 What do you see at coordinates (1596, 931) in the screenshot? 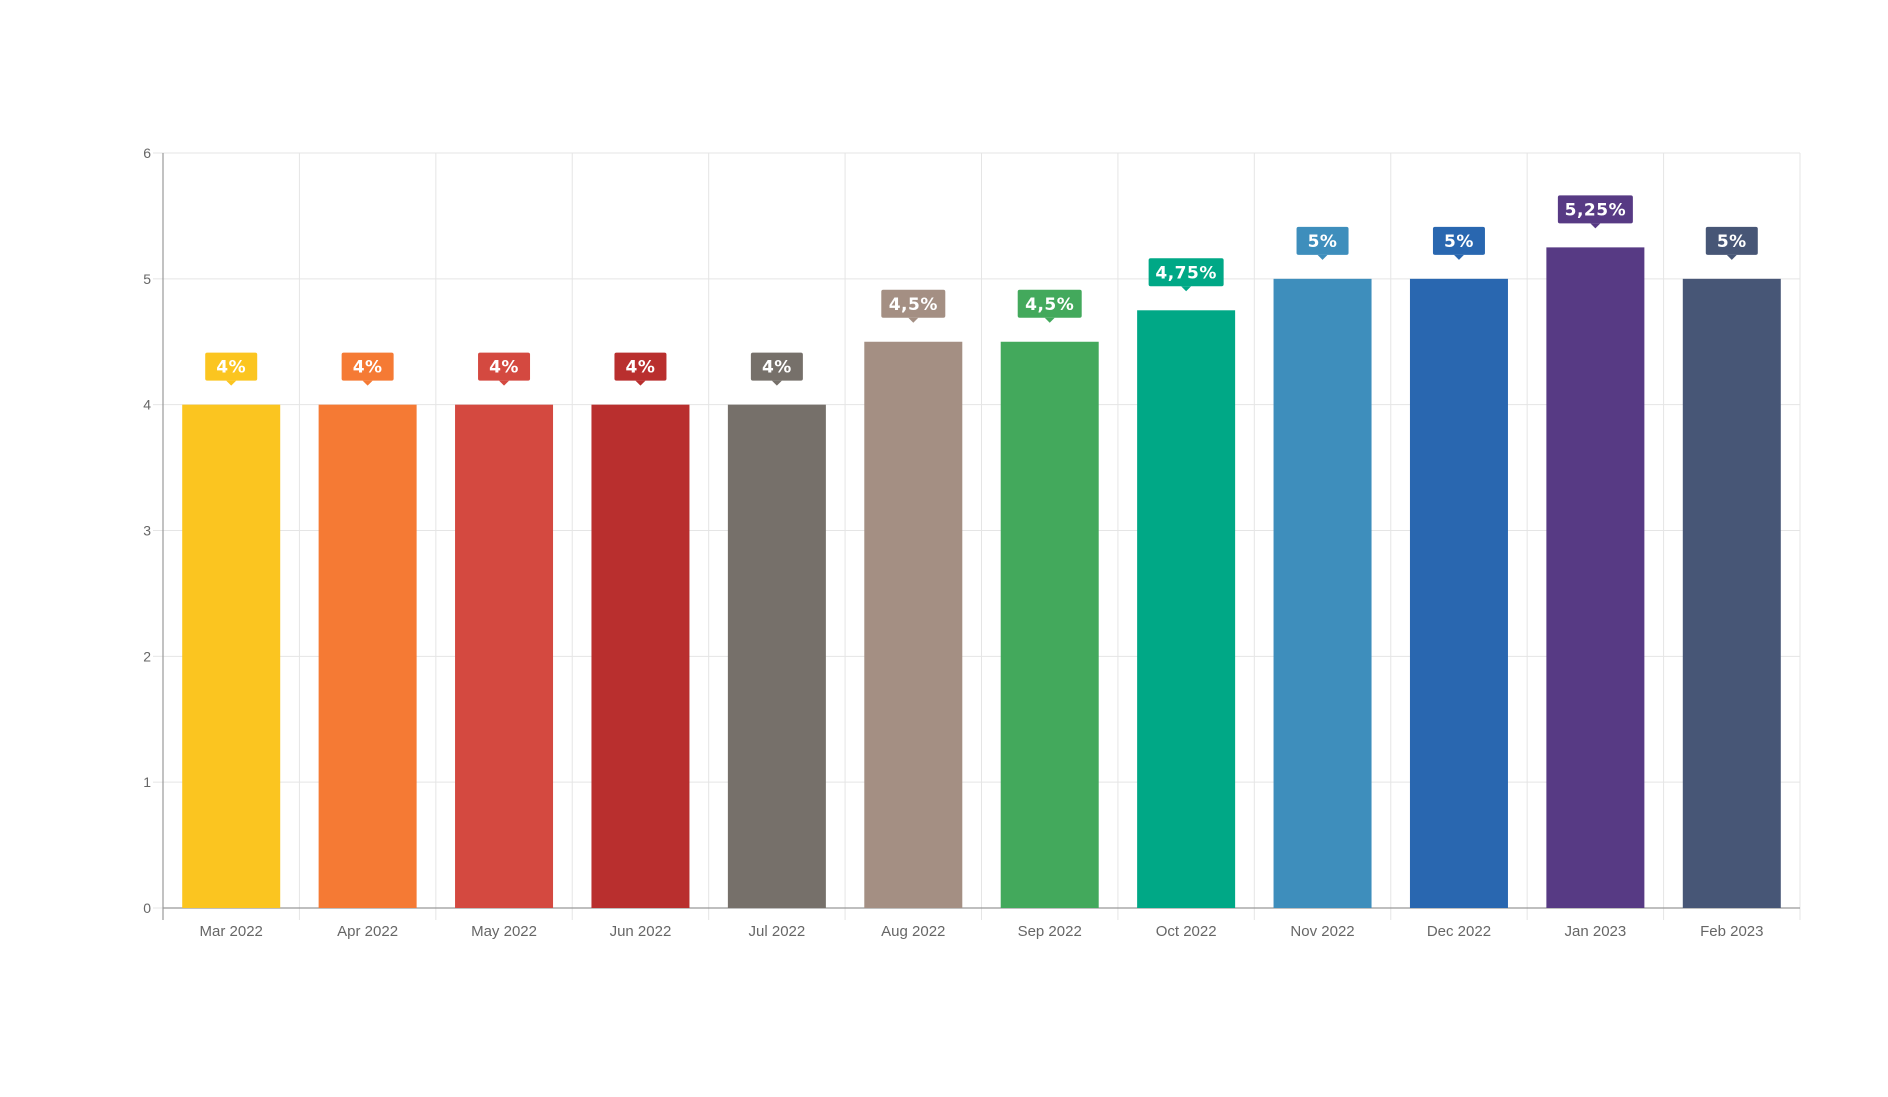
I see `x-tick-label: Jan 2023` at bounding box center [1596, 931].